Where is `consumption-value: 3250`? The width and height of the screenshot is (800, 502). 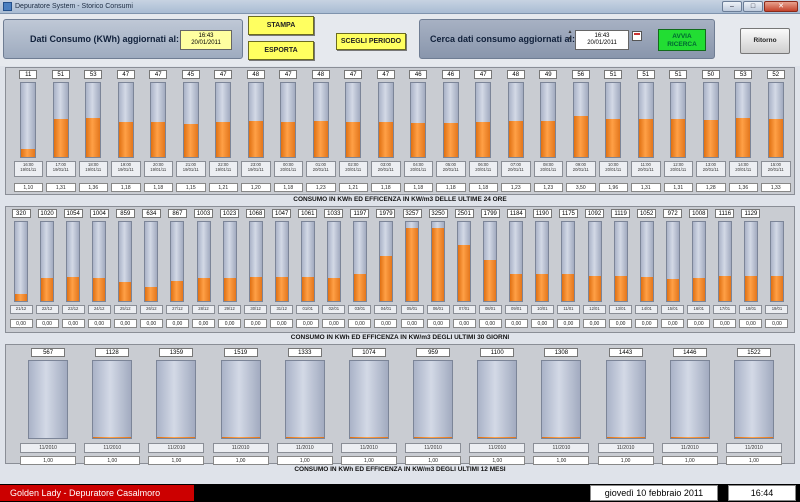 consumption-value: 3250 is located at coordinates (438, 213).